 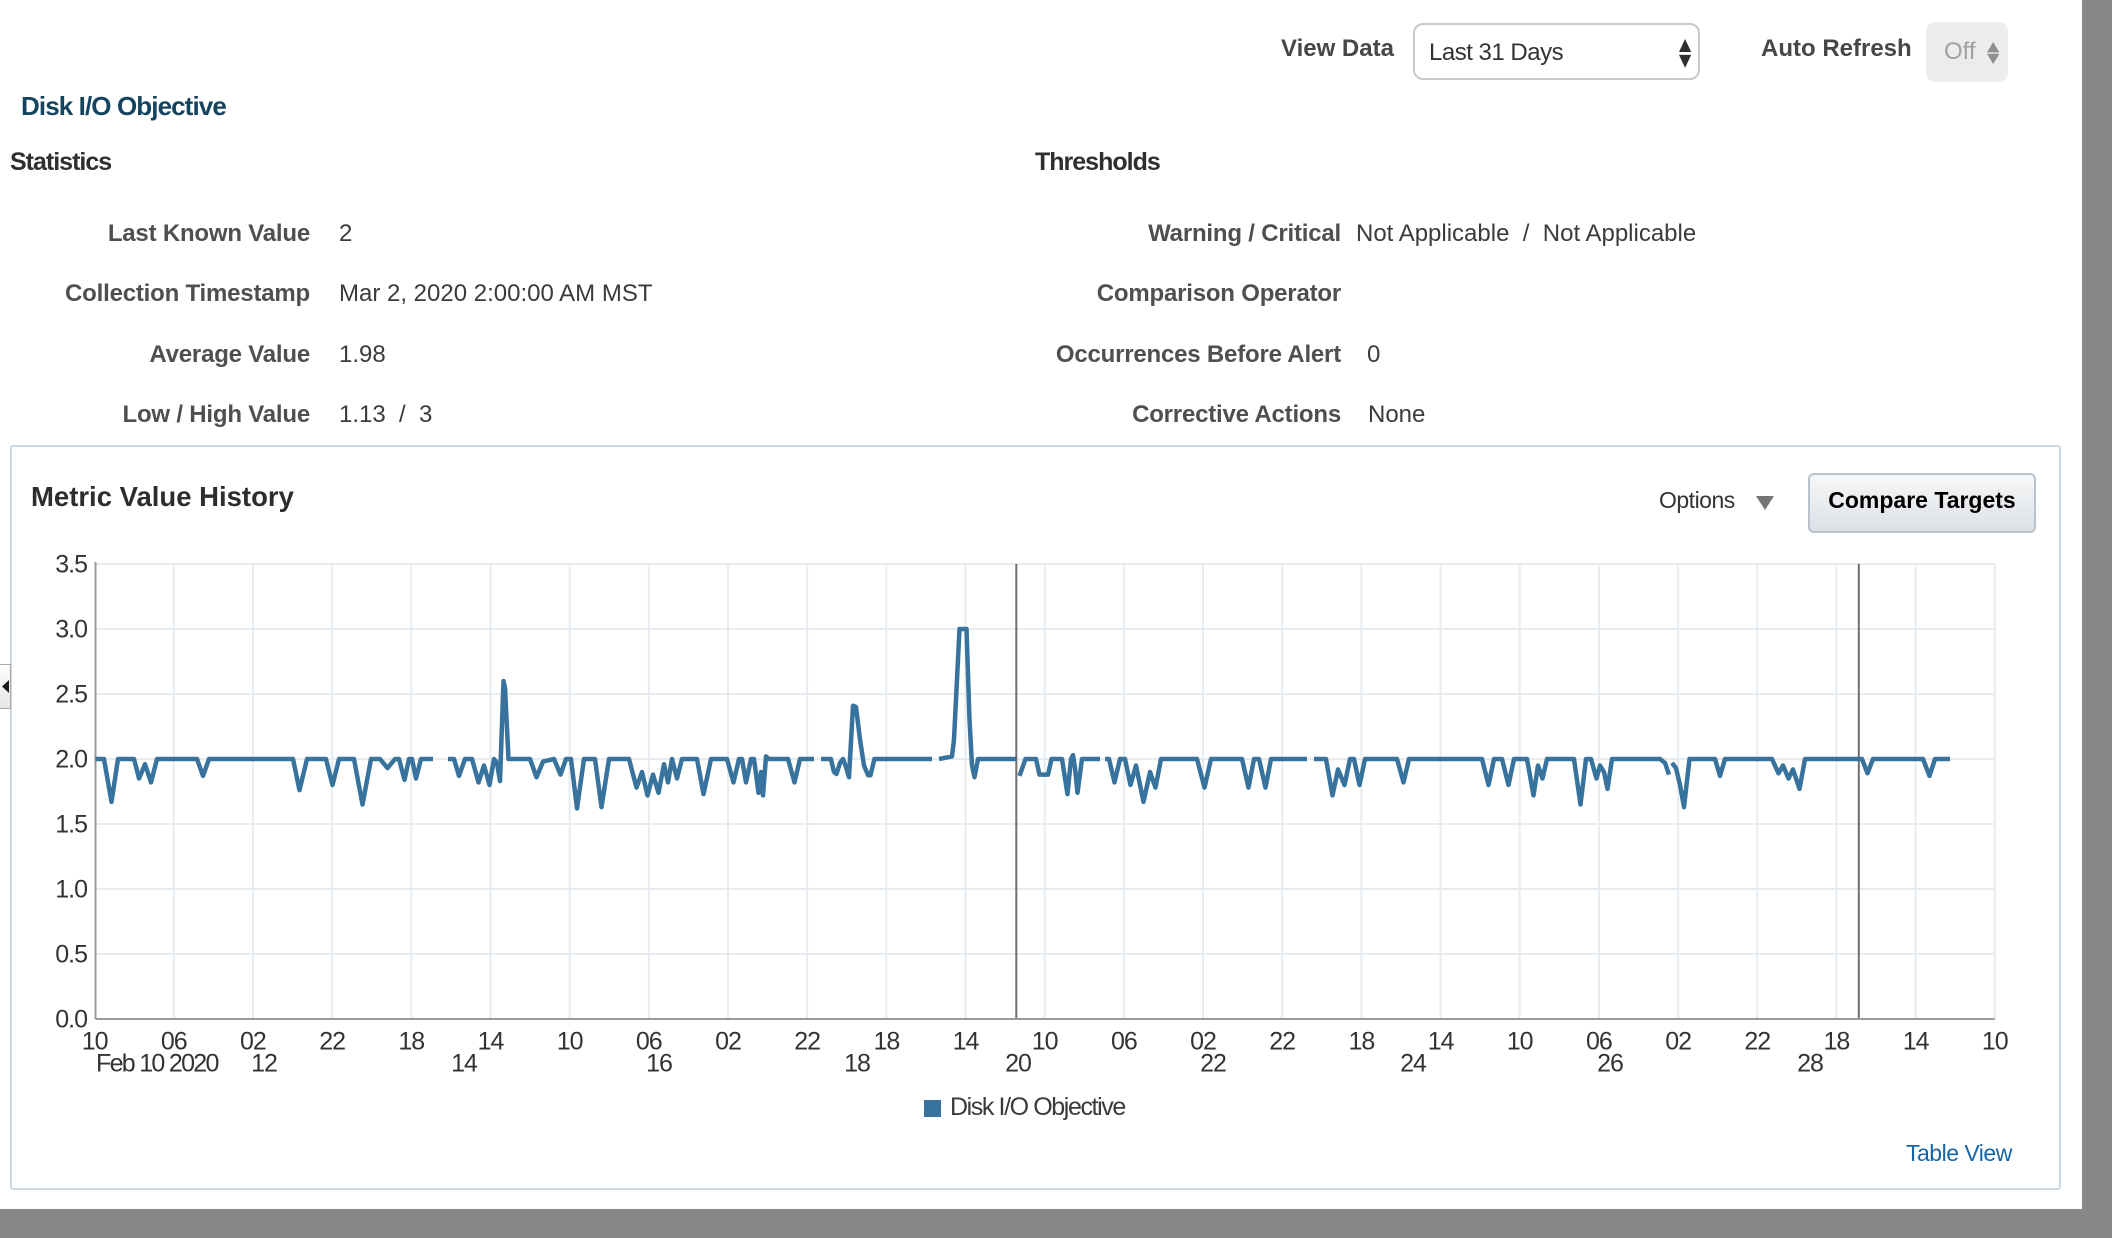 I want to click on svg-text: 3.0, so click(x=71, y=630).